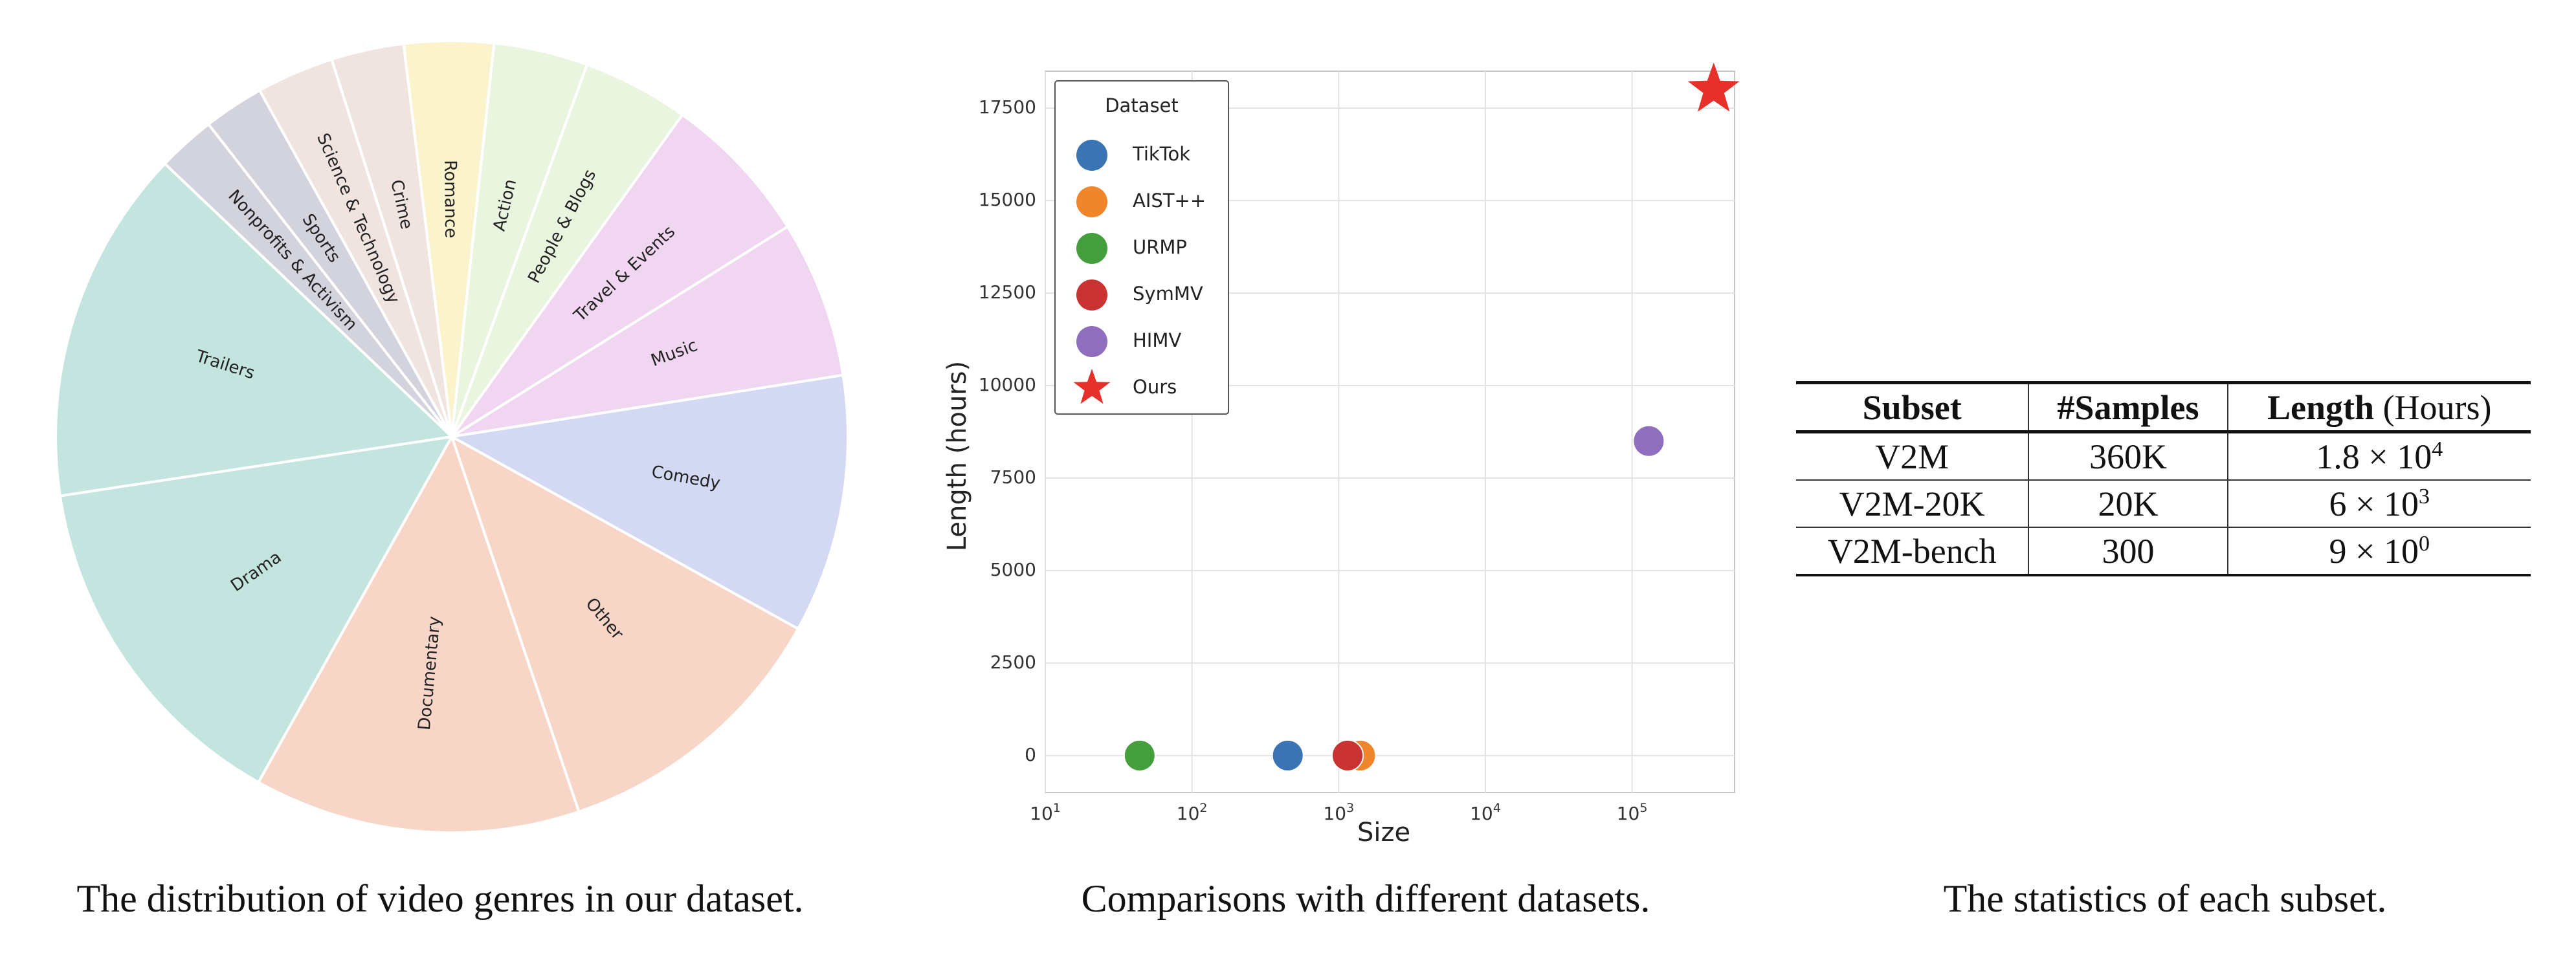 The image size is (2576, 973). What do you see at coordinates (418, 633) in the screenshot?
I see `pie-slice-documentary` at bounding box center [418, 633].